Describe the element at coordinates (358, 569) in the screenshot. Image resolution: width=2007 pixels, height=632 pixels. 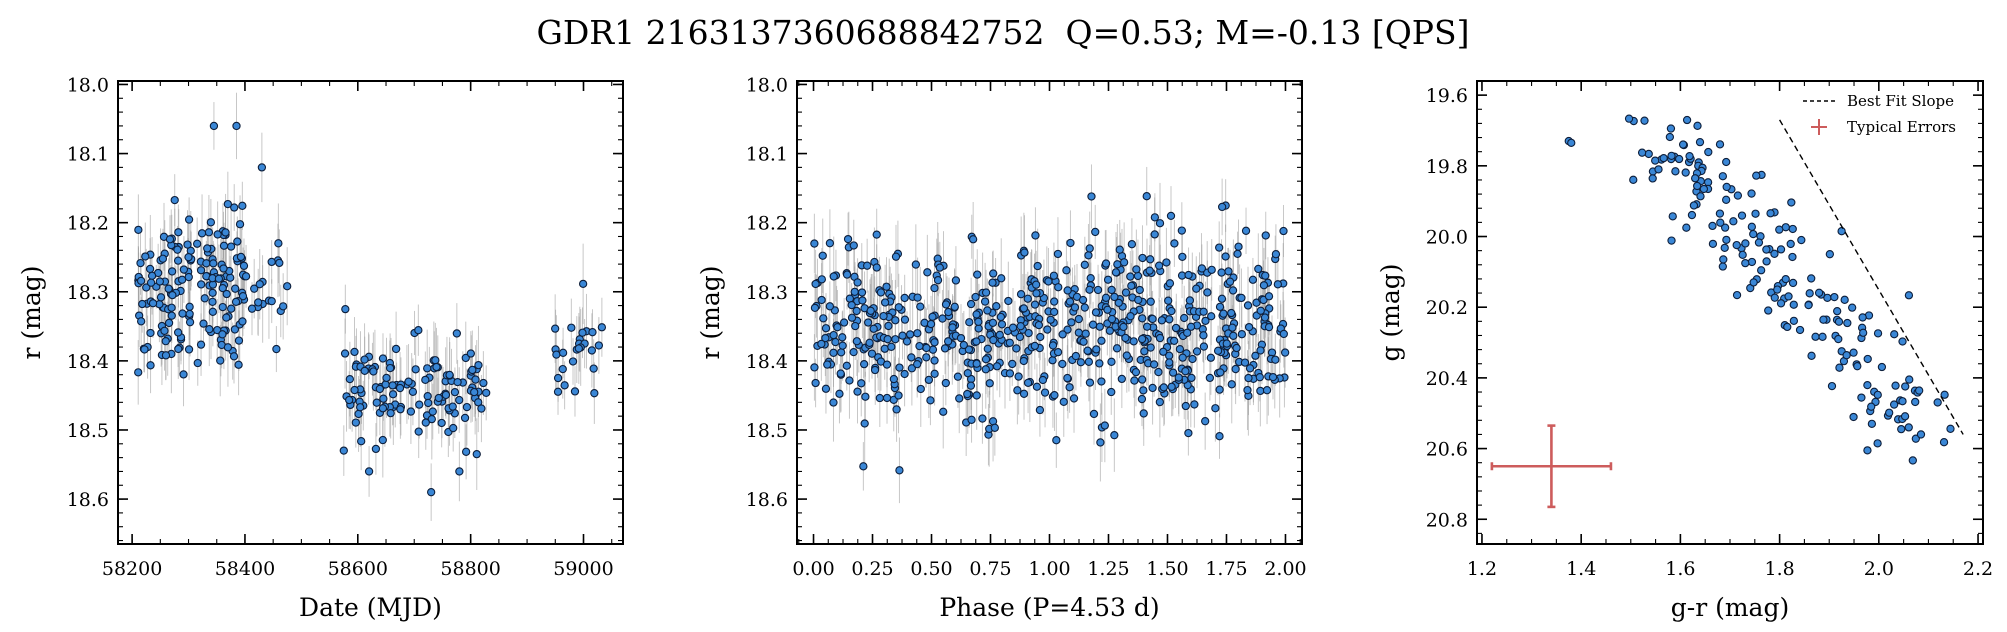
I see `x-tick-label: 58600` at that location.